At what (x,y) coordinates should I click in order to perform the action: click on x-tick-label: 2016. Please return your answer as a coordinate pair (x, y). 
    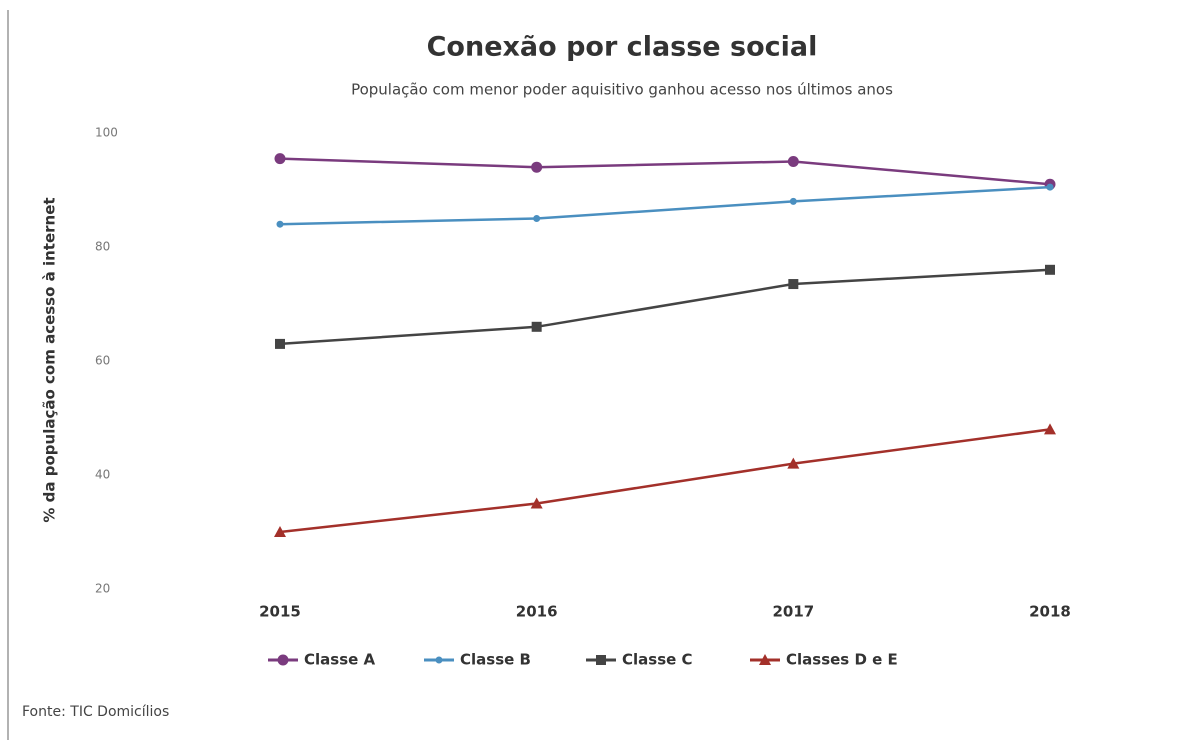
    Looking at the image, I should click on (537, 612).